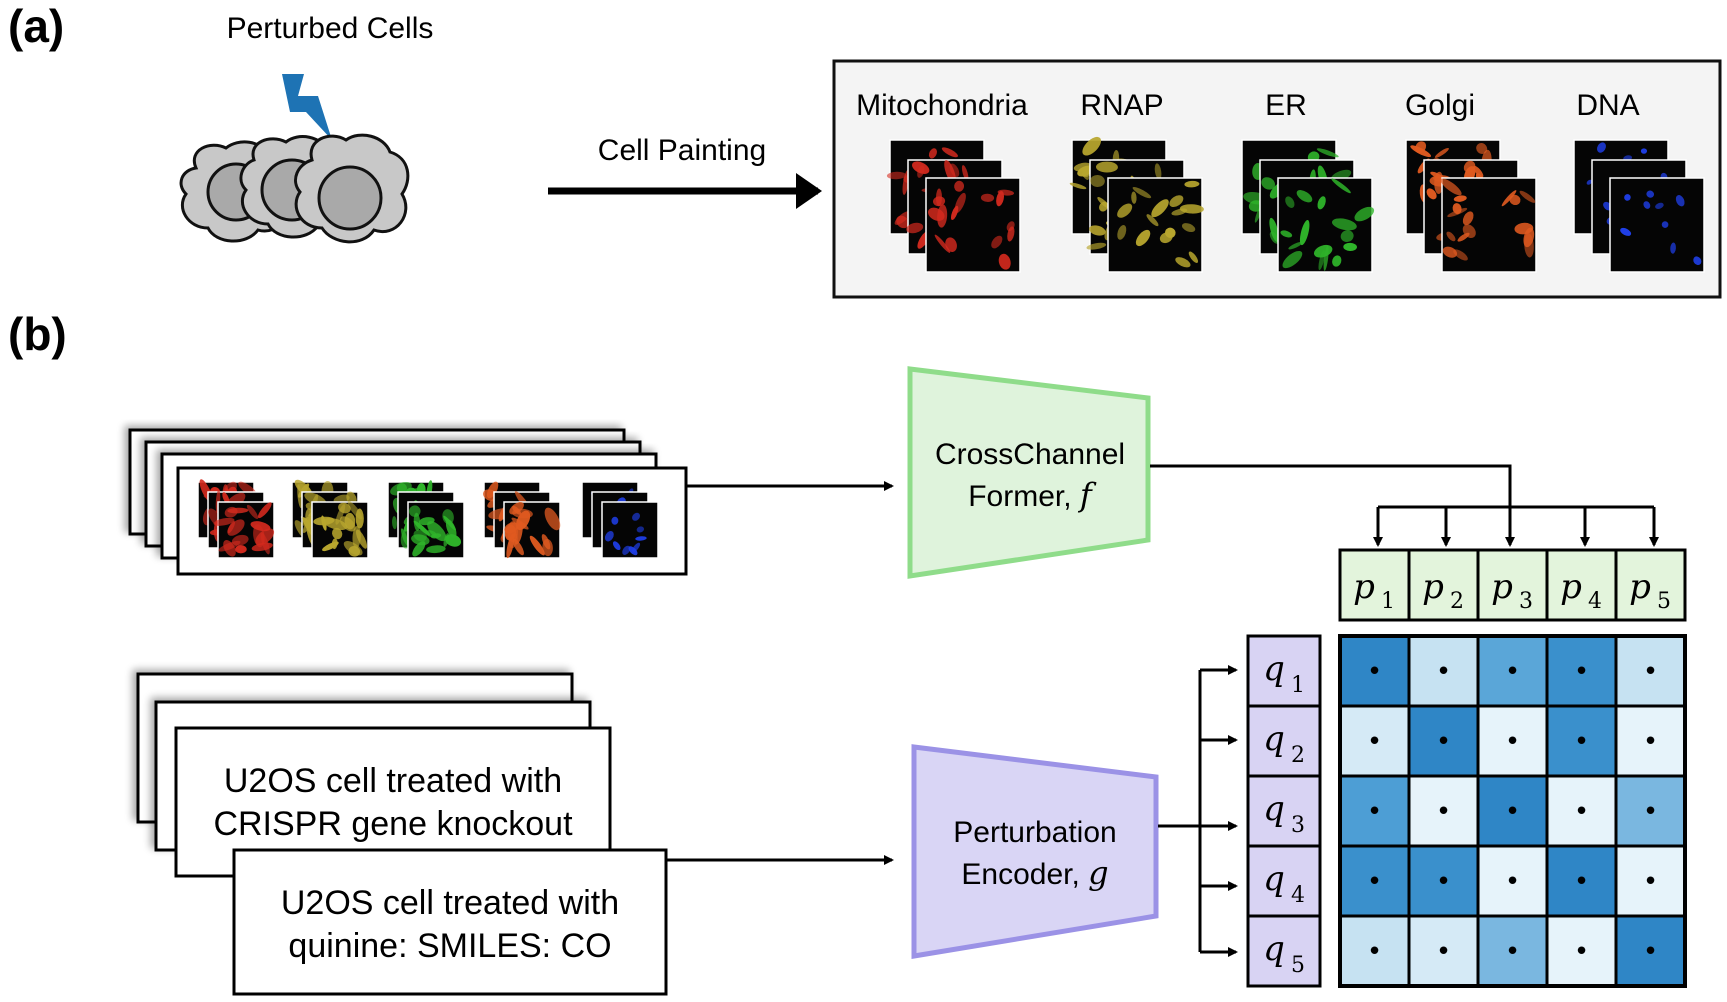 This screenshot has width=1727, height=1002. What do you see at coordinates (1286, 105) in the screenshot?
I see `channel-label-er: ER` at bounding box center [1286, 105].